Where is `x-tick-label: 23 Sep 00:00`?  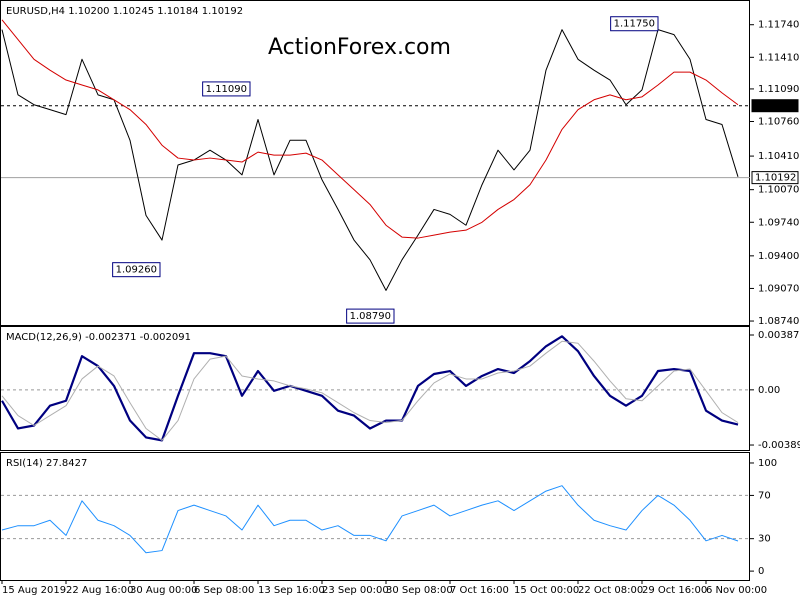 x-tick-label: 23 Sep 00:00 is located at coordinates (355, 590).